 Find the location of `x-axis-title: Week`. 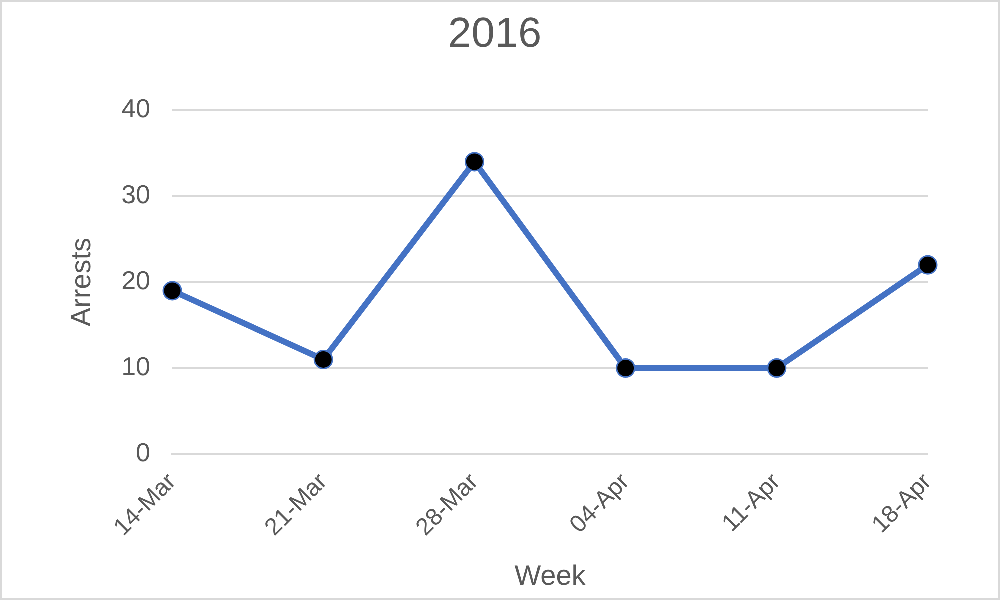

x-axis-title: Week is located at coordinates (550, 575).